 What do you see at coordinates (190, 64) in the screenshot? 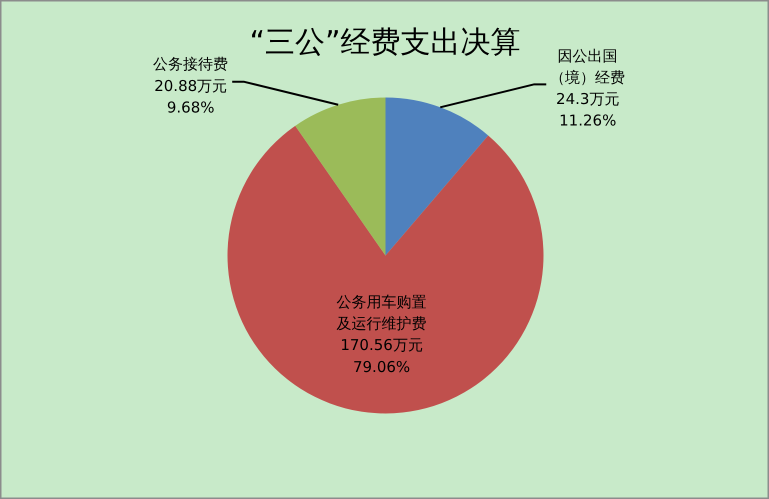
I see `slice-label: 公务接待费` at bounding box center [190, 64].